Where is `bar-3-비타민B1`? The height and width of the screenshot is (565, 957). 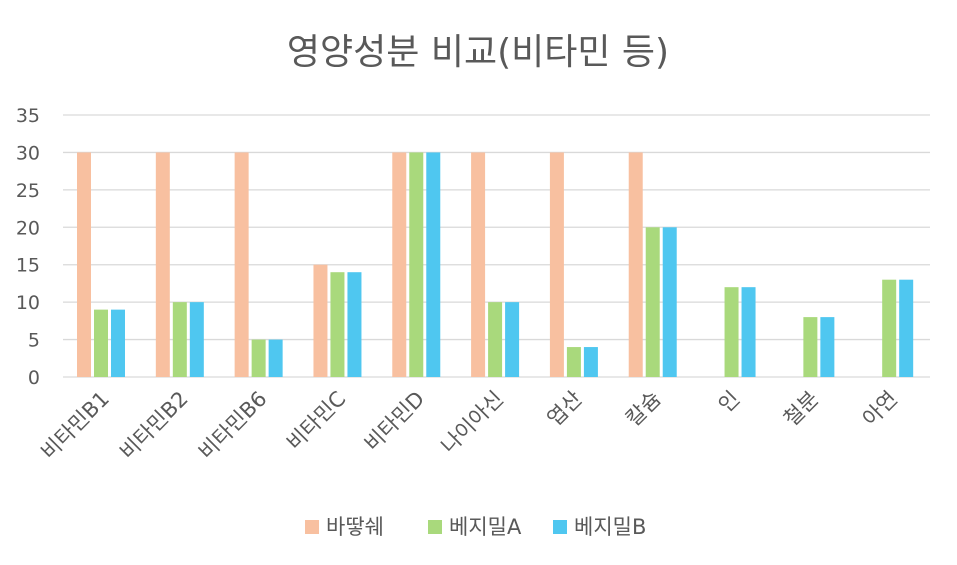
bar-3-비타민B1 is located at coordinates (118, 343).